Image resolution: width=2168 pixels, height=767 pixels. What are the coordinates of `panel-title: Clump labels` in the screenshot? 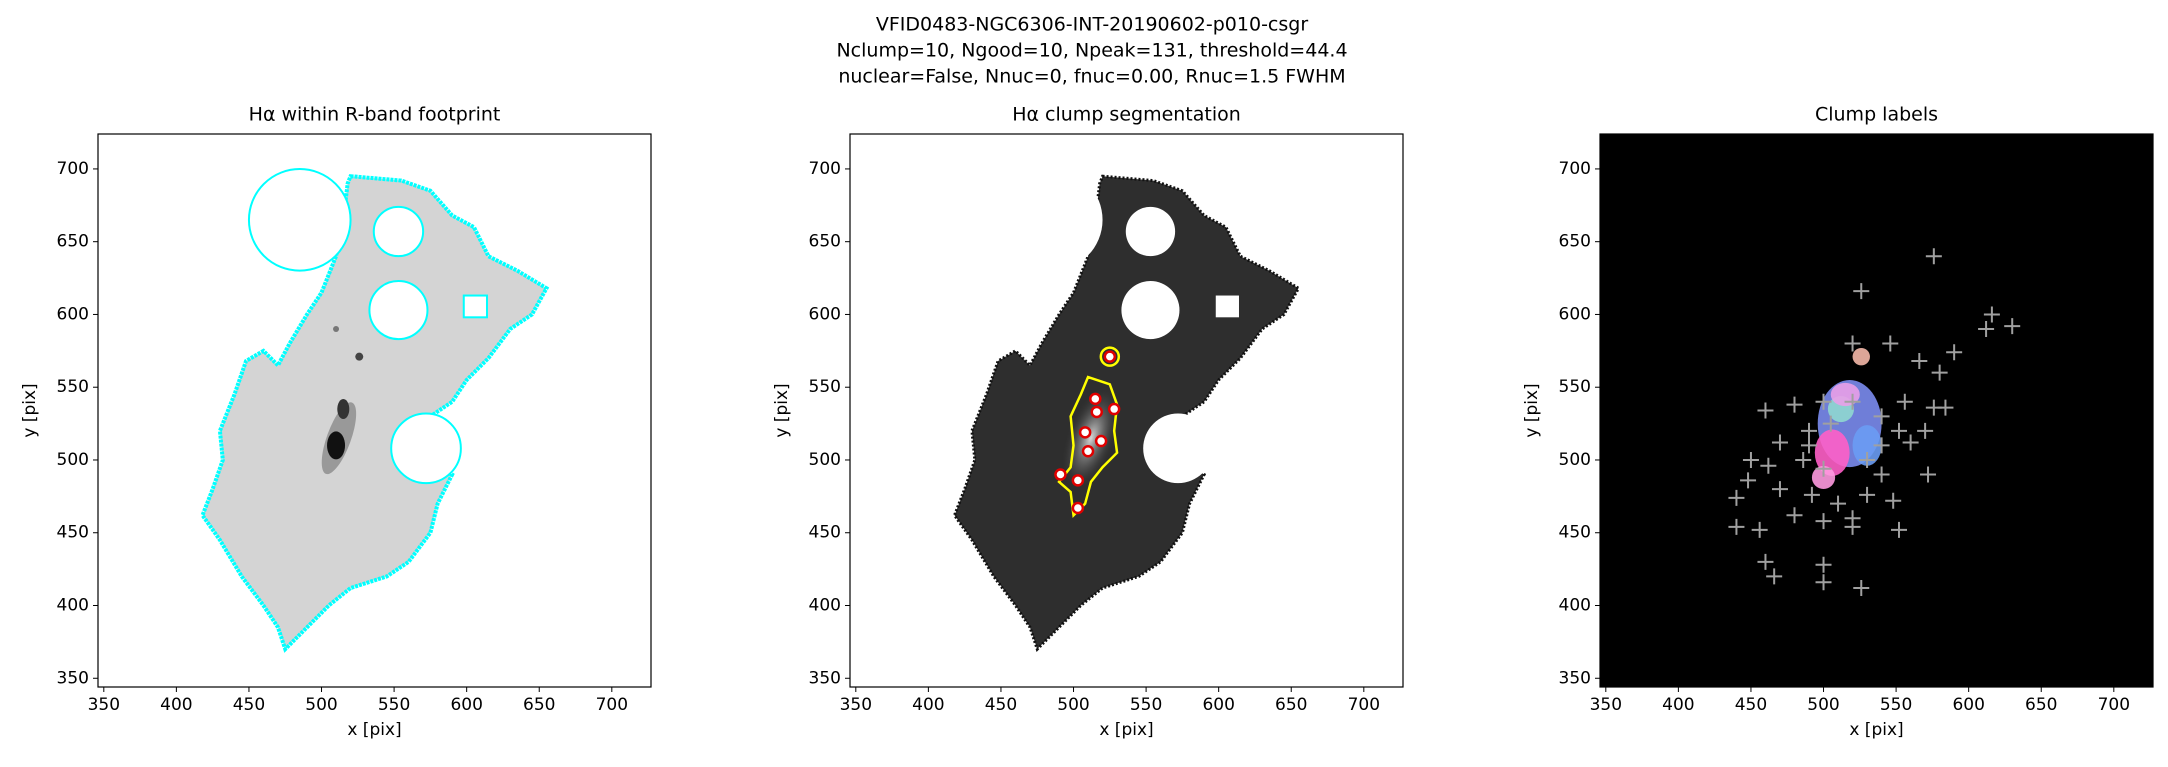 It's located at (1876, 115).